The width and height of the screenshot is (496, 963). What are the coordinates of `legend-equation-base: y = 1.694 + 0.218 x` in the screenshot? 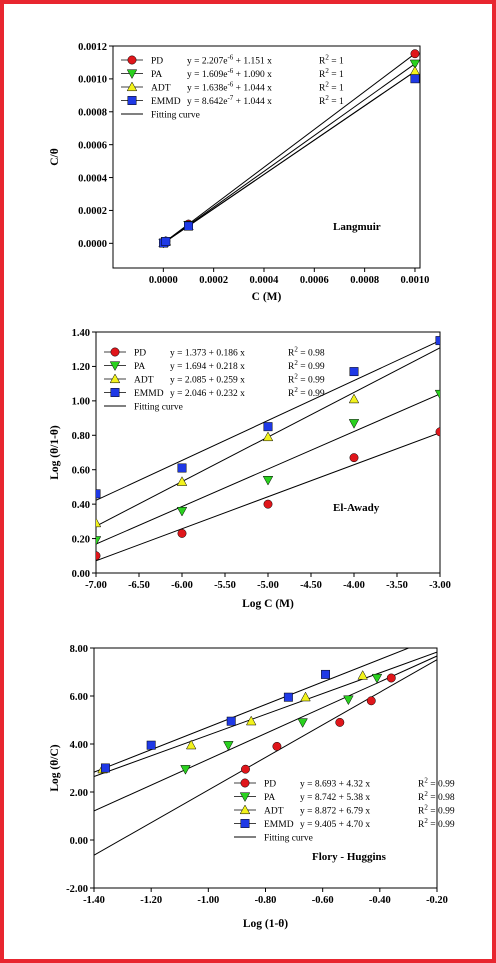 It's located at (207, 367).